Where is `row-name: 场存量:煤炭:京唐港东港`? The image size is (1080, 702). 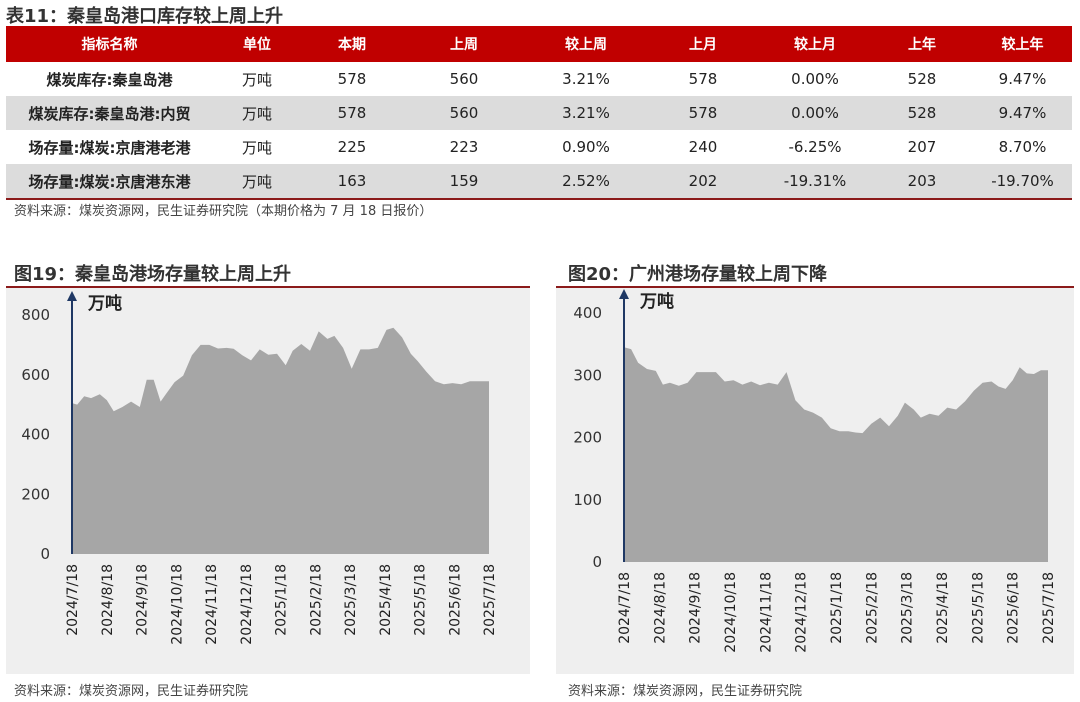
row-name: 场存量:煤炭:京唐港东港 is located at coordinates (109, 182).